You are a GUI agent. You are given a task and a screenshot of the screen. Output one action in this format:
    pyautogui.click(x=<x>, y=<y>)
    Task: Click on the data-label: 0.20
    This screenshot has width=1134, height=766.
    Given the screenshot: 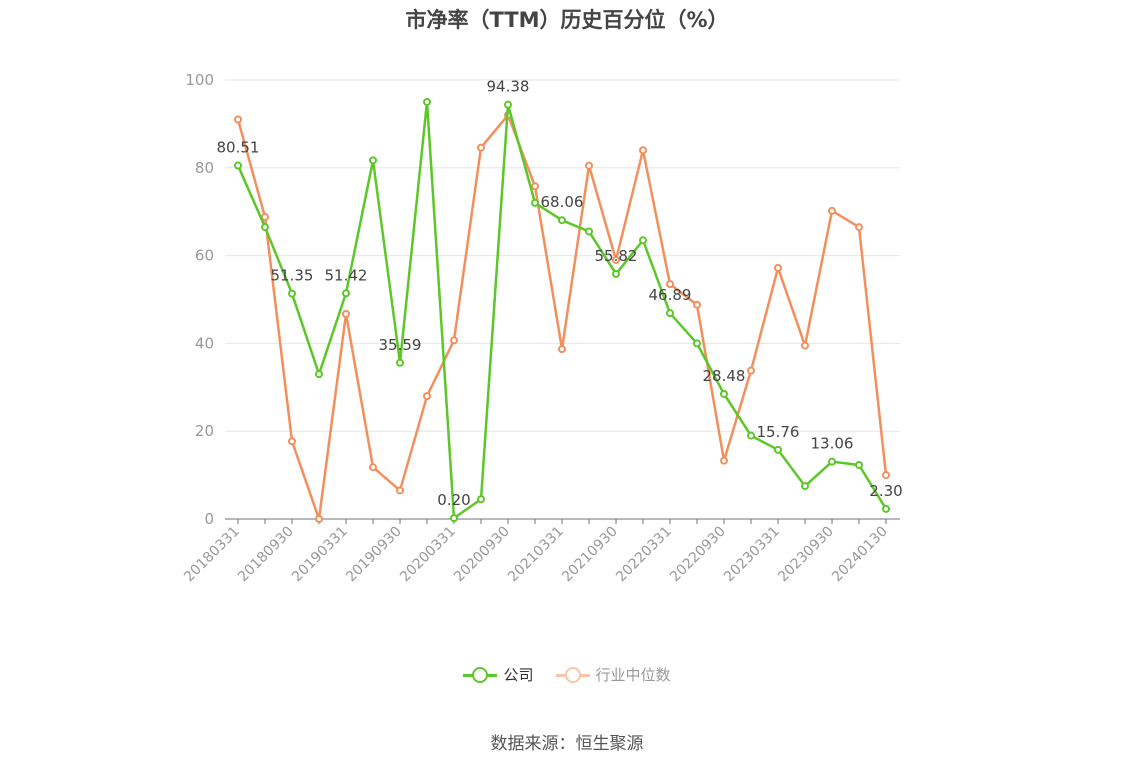 What is the action you would take?
    pyautogui.click(x=453, y=500)
    